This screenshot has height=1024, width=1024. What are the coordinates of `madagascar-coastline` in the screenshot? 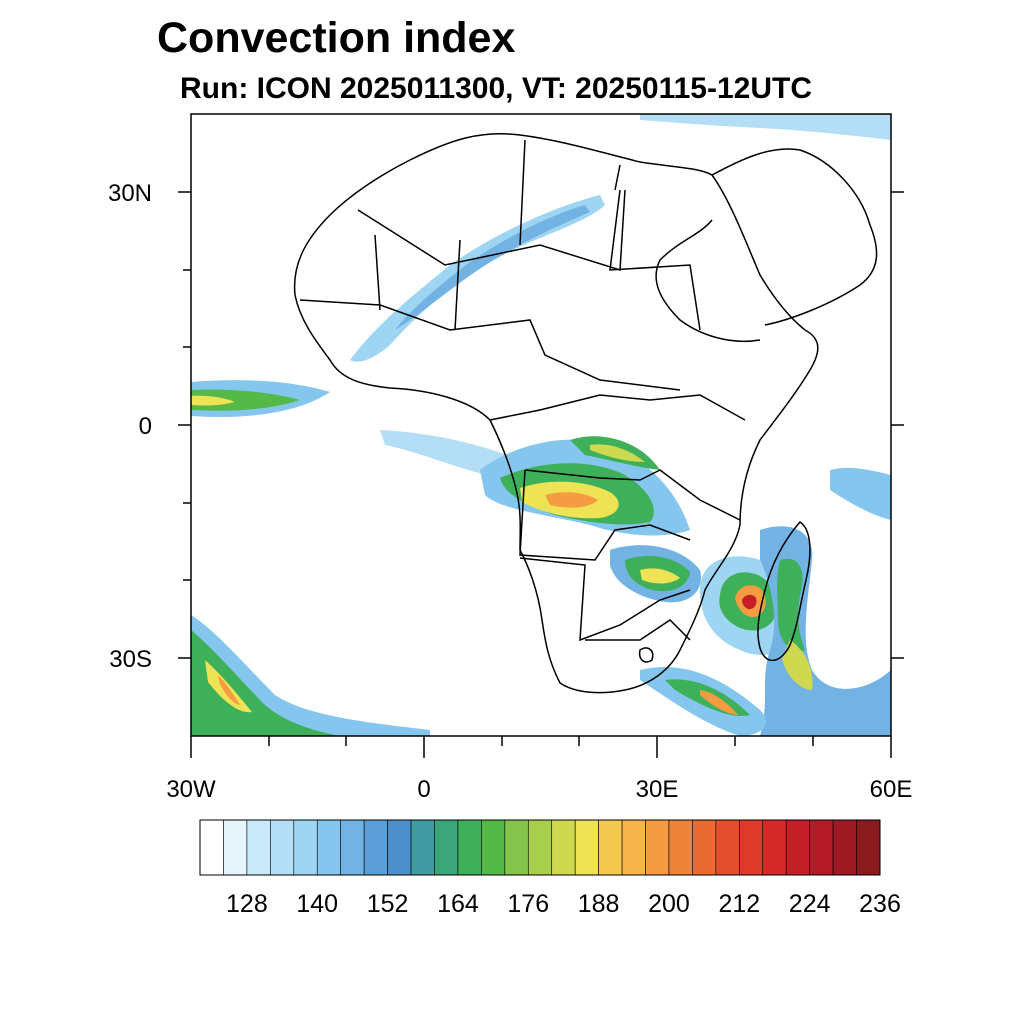 It's located at (784, 591).